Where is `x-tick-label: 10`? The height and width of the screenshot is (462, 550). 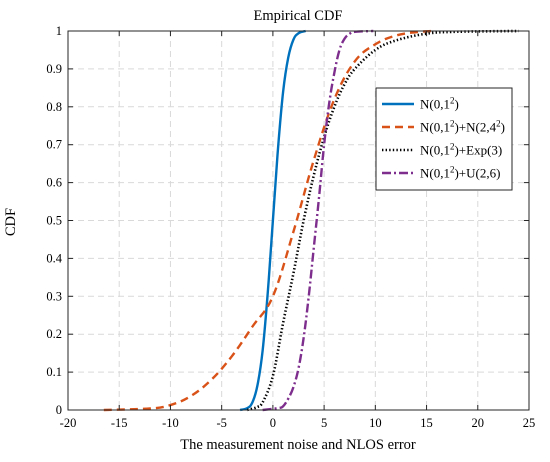
x-tick-label: 10 is located at coordinates (375, 423).